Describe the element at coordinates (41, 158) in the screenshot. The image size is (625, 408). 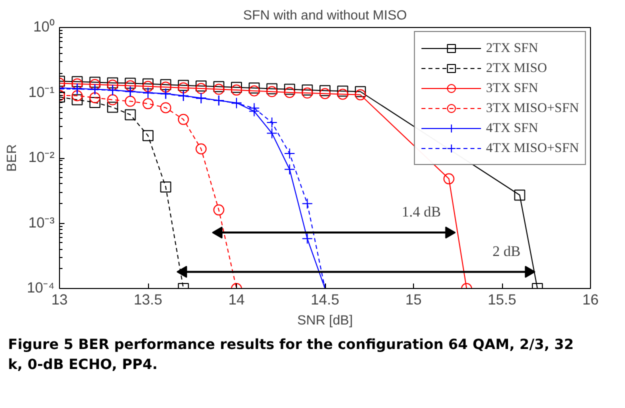
I see `y-tick-label: 10⁻²` at that location.